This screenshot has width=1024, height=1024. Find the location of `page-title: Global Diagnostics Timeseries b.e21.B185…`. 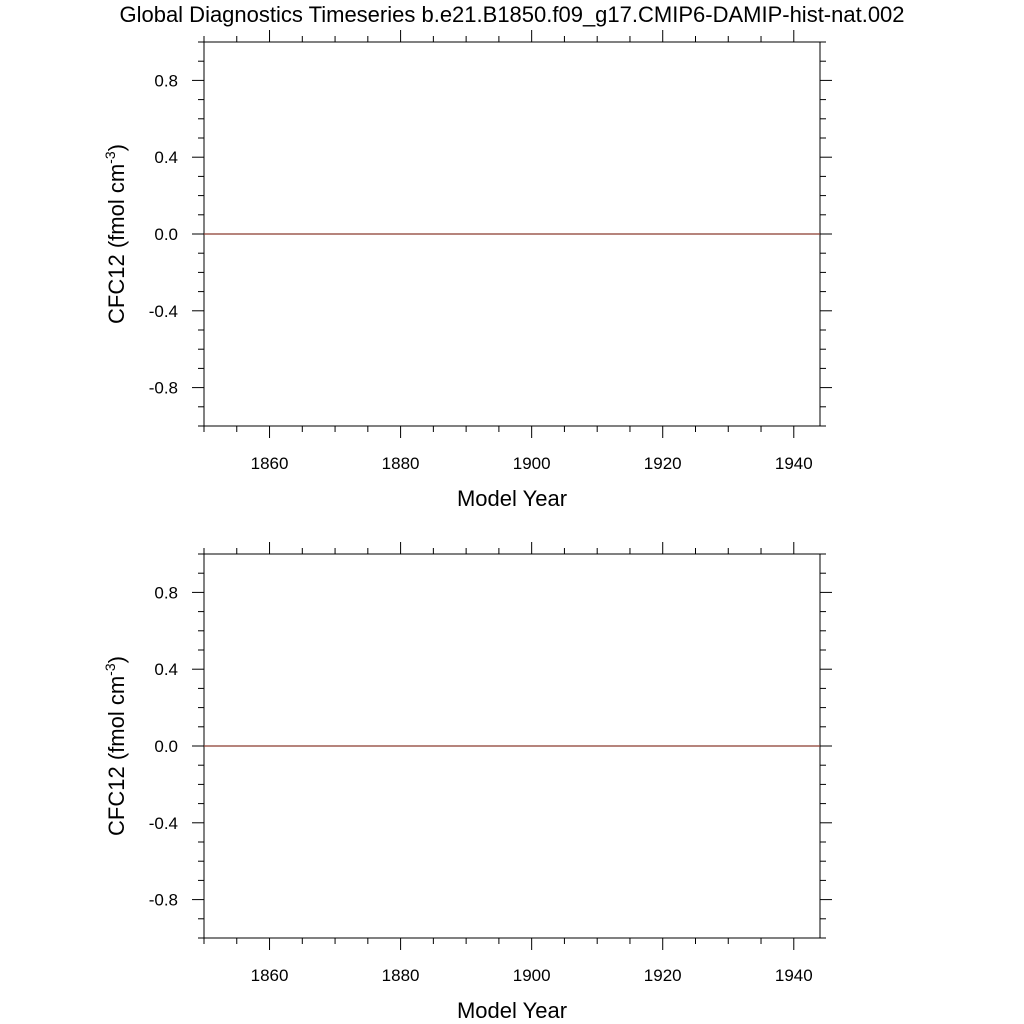

page-title: Global Diagnostics Timeseries b.e21.B185… is located at coordinates (512, 14).